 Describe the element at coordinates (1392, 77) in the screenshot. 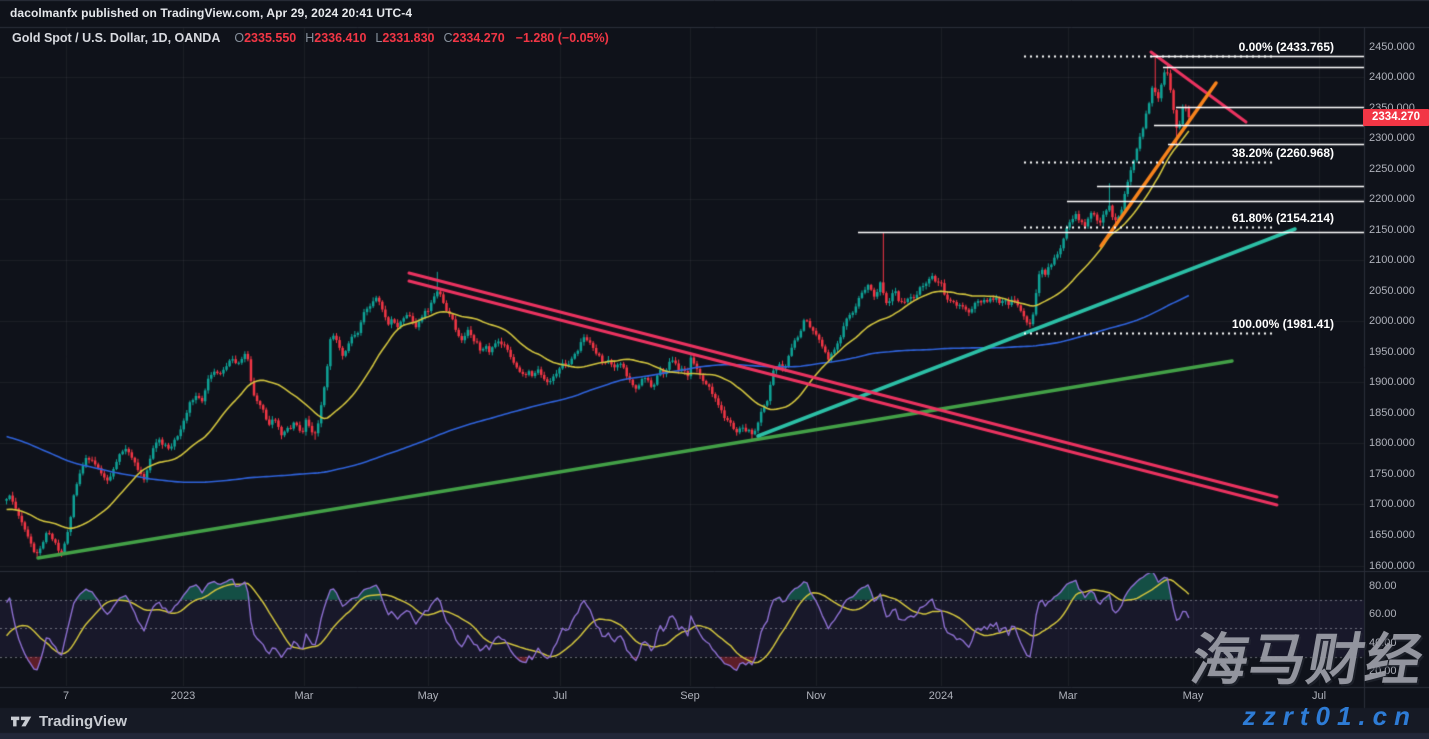

I see `price-axis-tick: 2400.000` at that location.